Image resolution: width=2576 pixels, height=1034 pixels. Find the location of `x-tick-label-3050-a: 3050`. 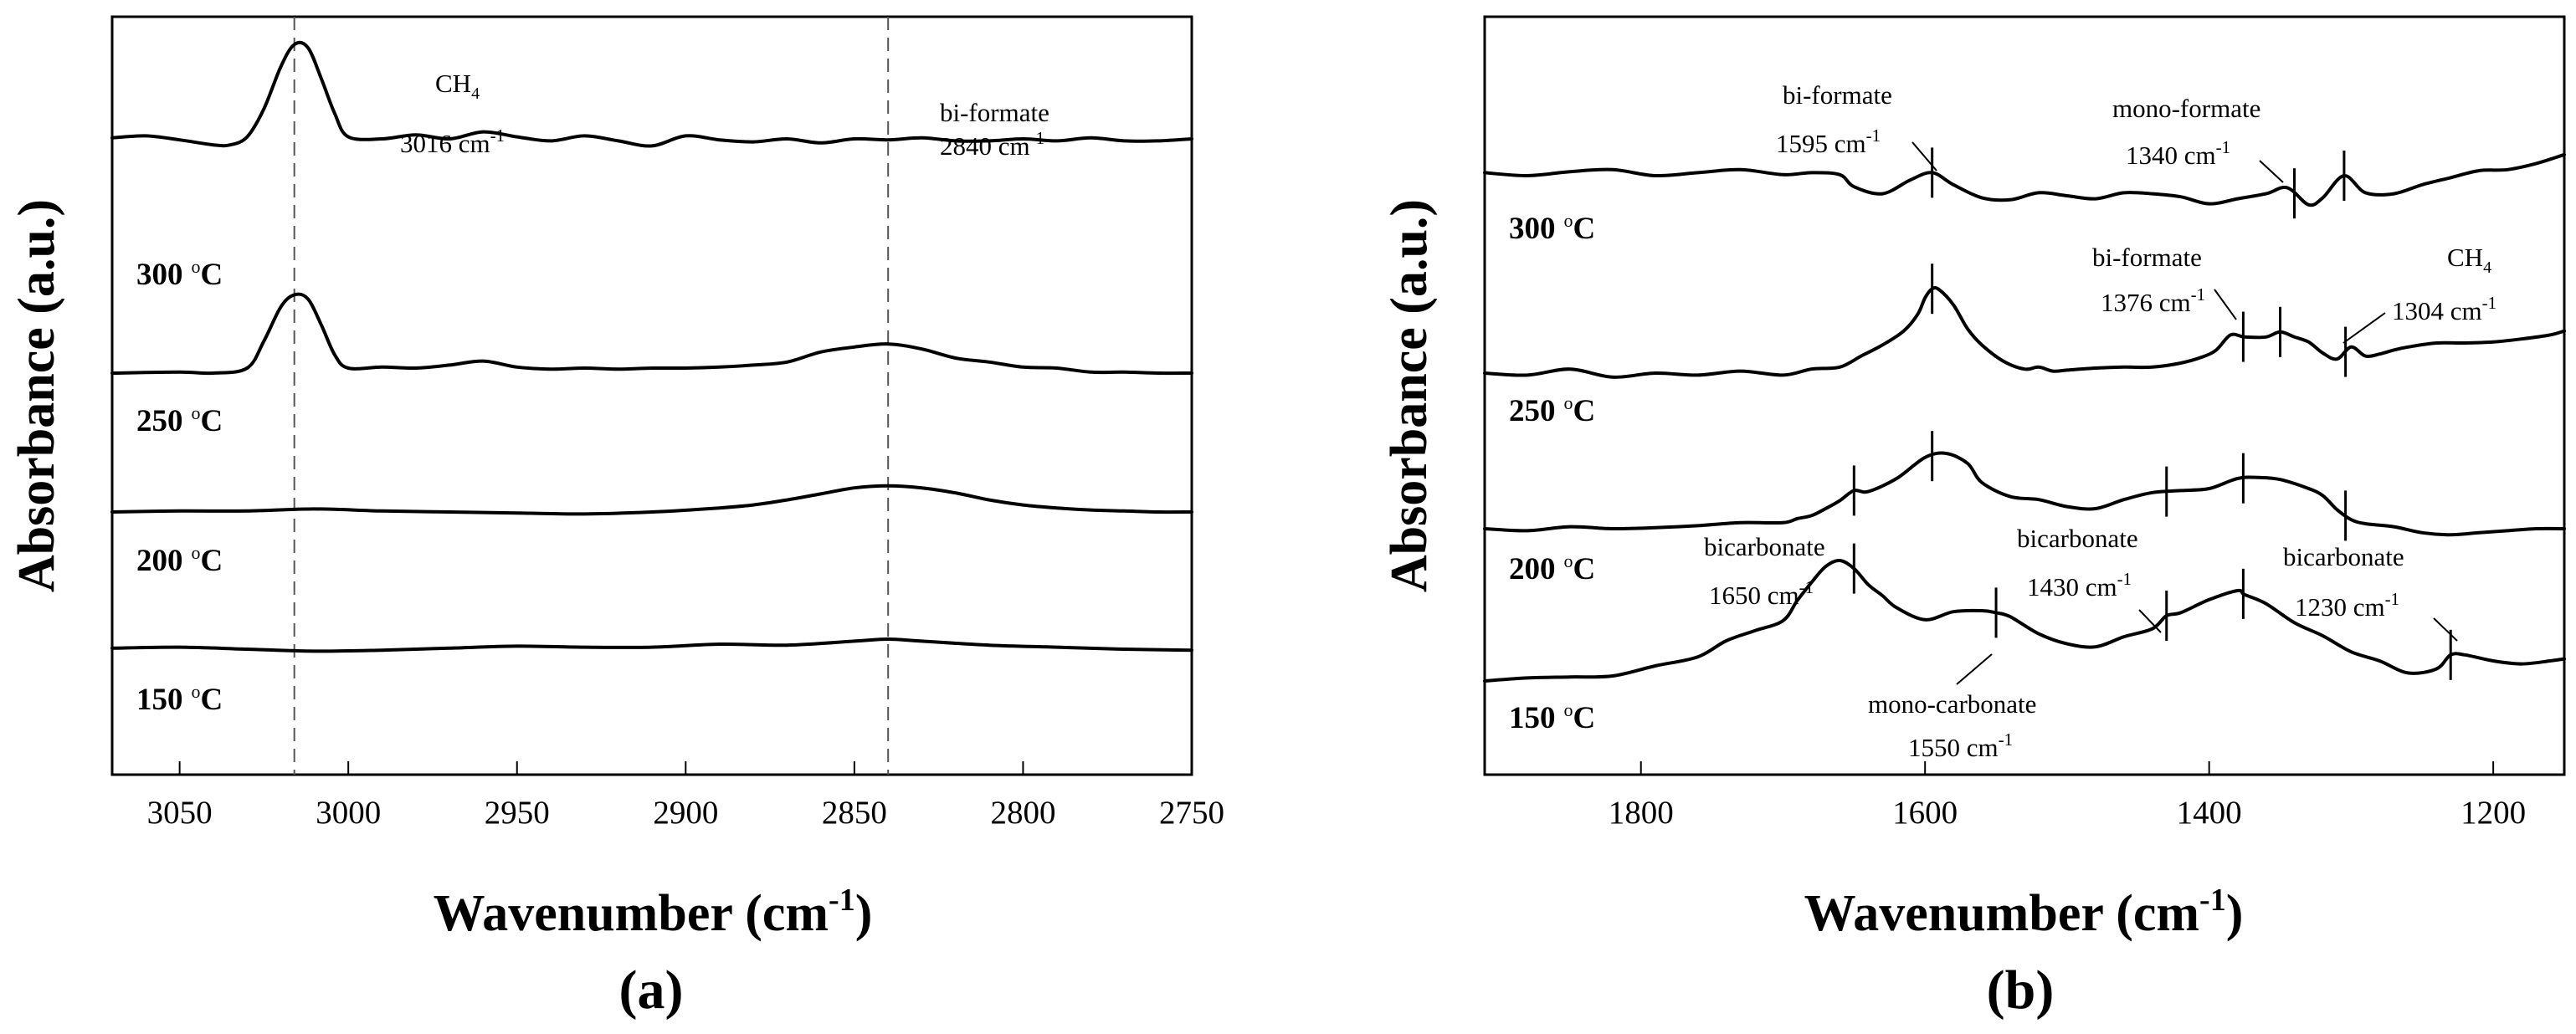

x-tick-label-3050-a: 3050 is located at coordinates (180, 813).